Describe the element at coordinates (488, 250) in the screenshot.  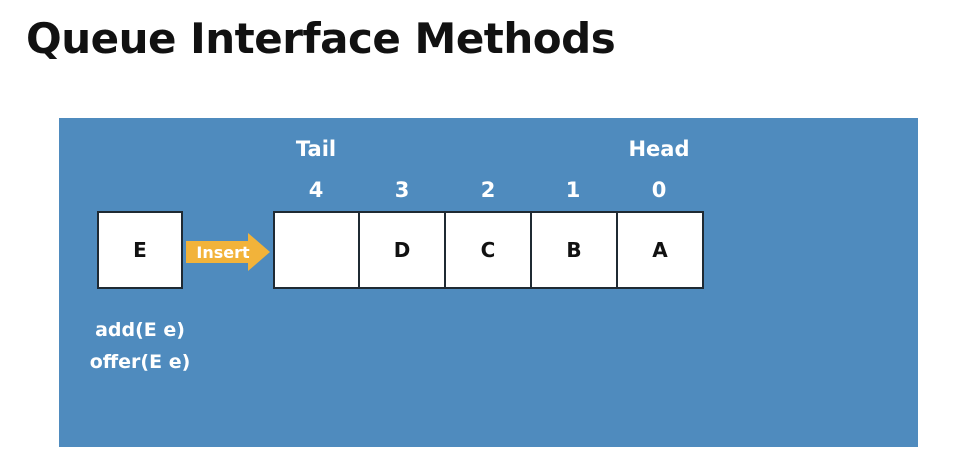
I see `queue-cell-2: C` at that location.